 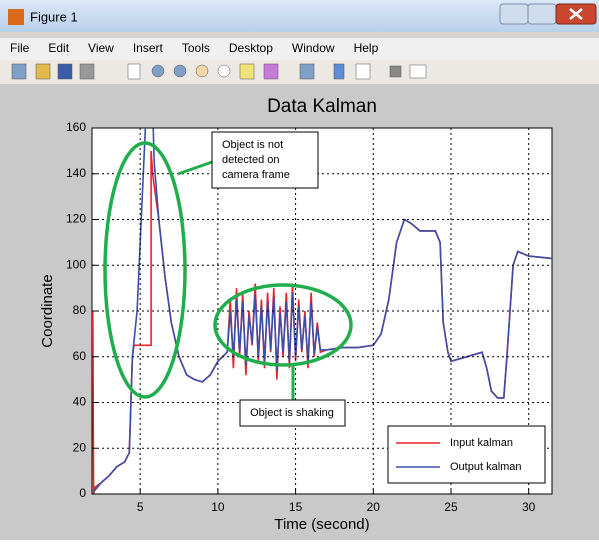 What do you see at coordinates (481, 443) in the screenshot?
I see `legend-label: Input kalman` at bounding box center [481, 443].